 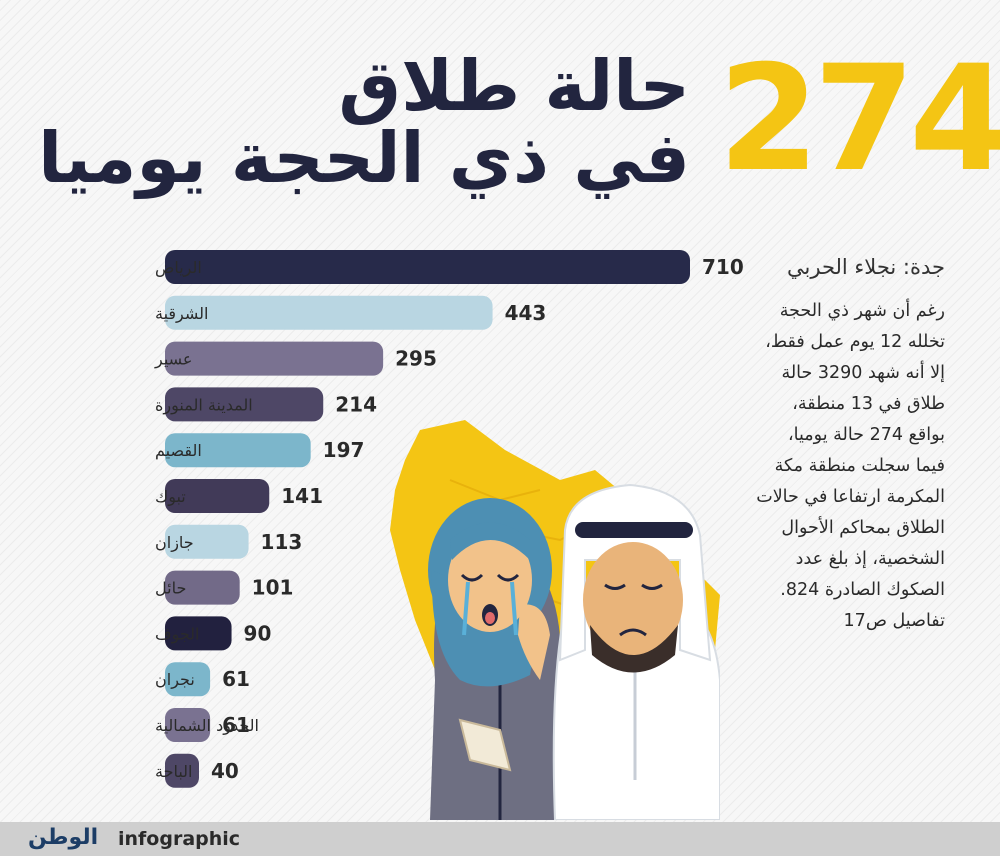 What do you see at coordinates (868, 404) in the screenshot?
I see `article-line: طلاق في 13 منطقة،` at bounding box center [868, 404].